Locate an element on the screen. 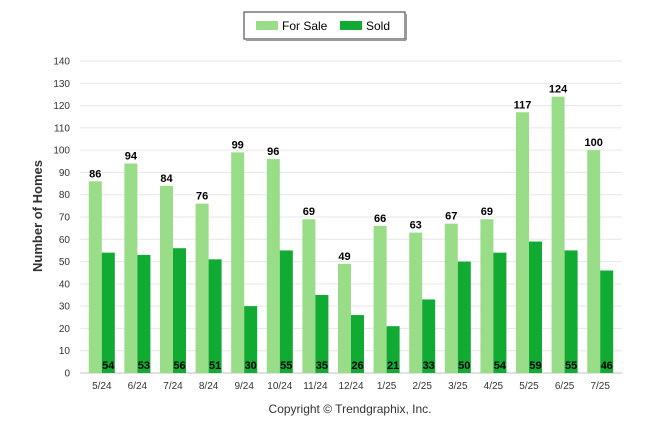 Image resolution: width=646 pixels, height=434 pixels. data-label-sold-4-25: 54 is located at coordinates (500, 366).